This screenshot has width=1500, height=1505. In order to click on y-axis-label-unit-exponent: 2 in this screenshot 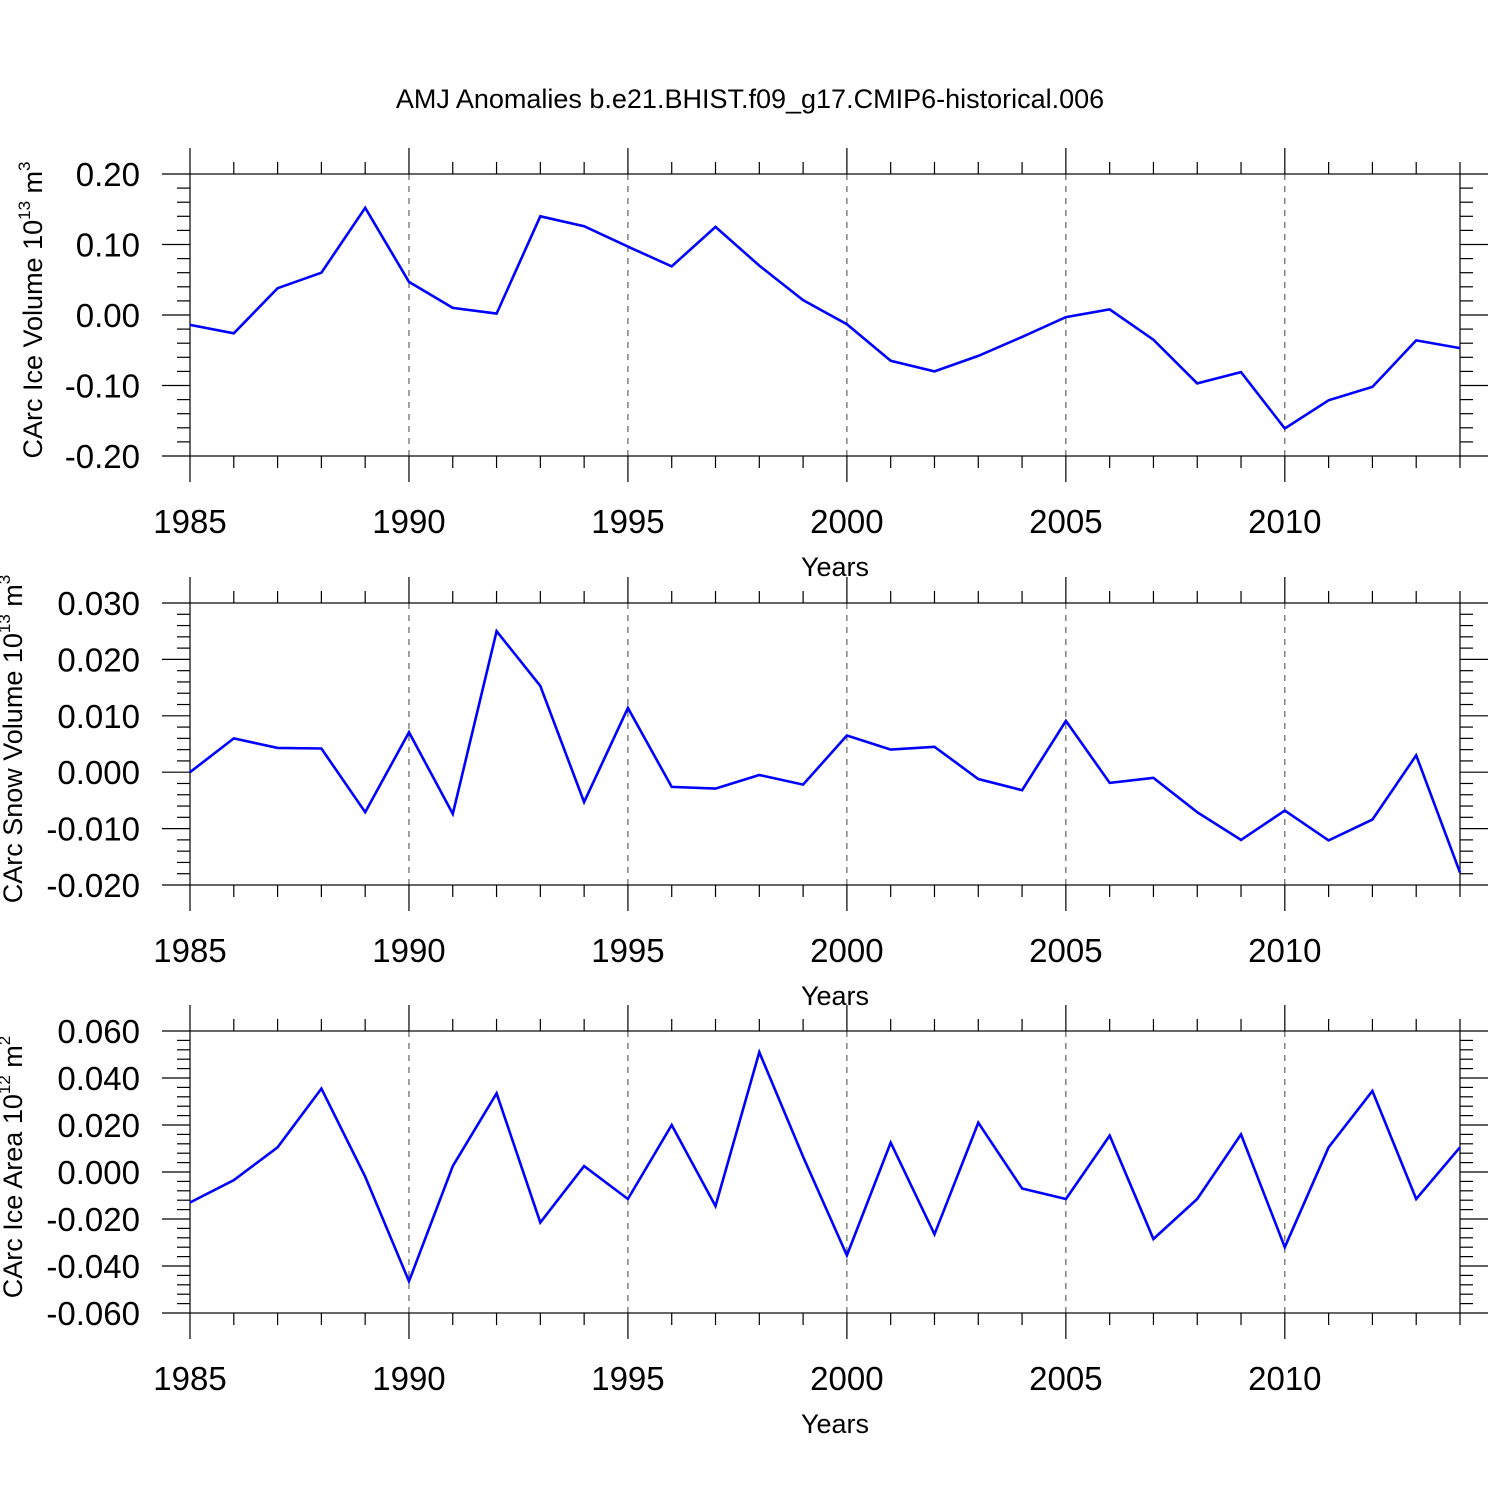, I will do `click(7, 1040)`.